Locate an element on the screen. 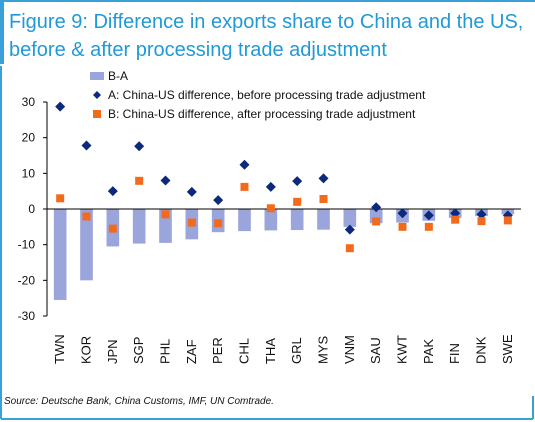 This screenshot has width=535, height=422. x-tick-label: THA is located at coordinates (270, 351).